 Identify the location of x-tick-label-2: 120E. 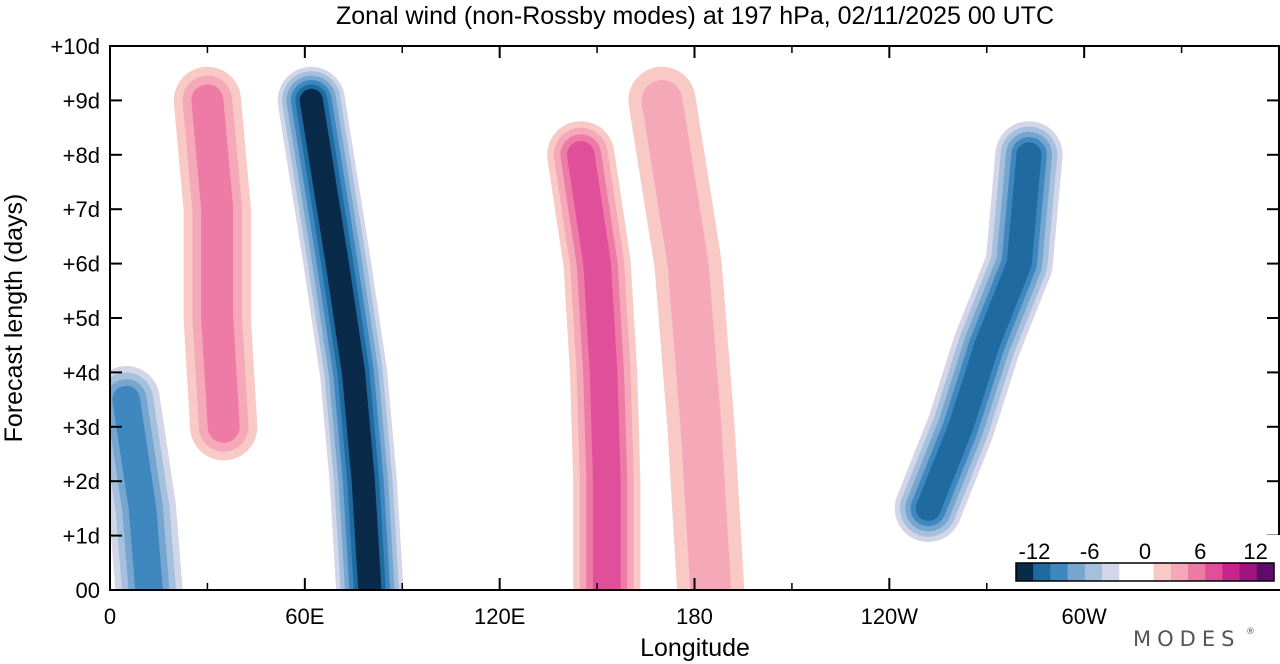
(499, 616).